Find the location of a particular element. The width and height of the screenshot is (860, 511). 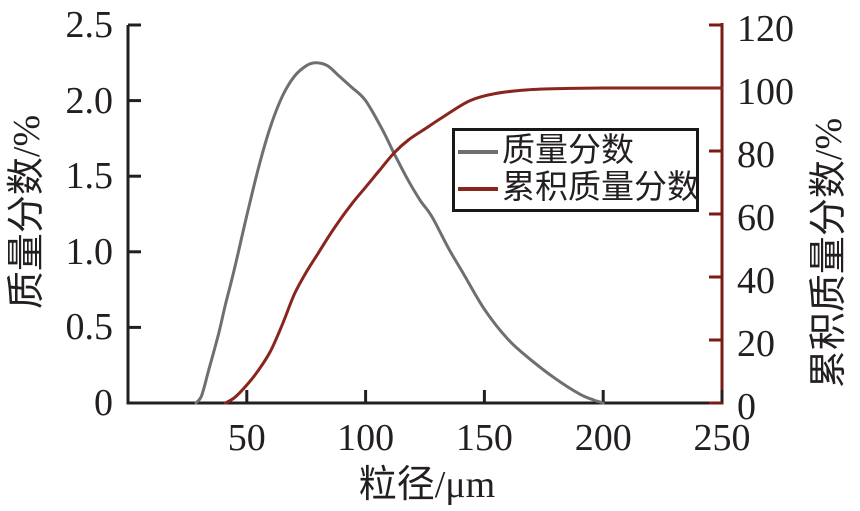

x-axis-tick-label: 200 is located at coordinates (603, 438).